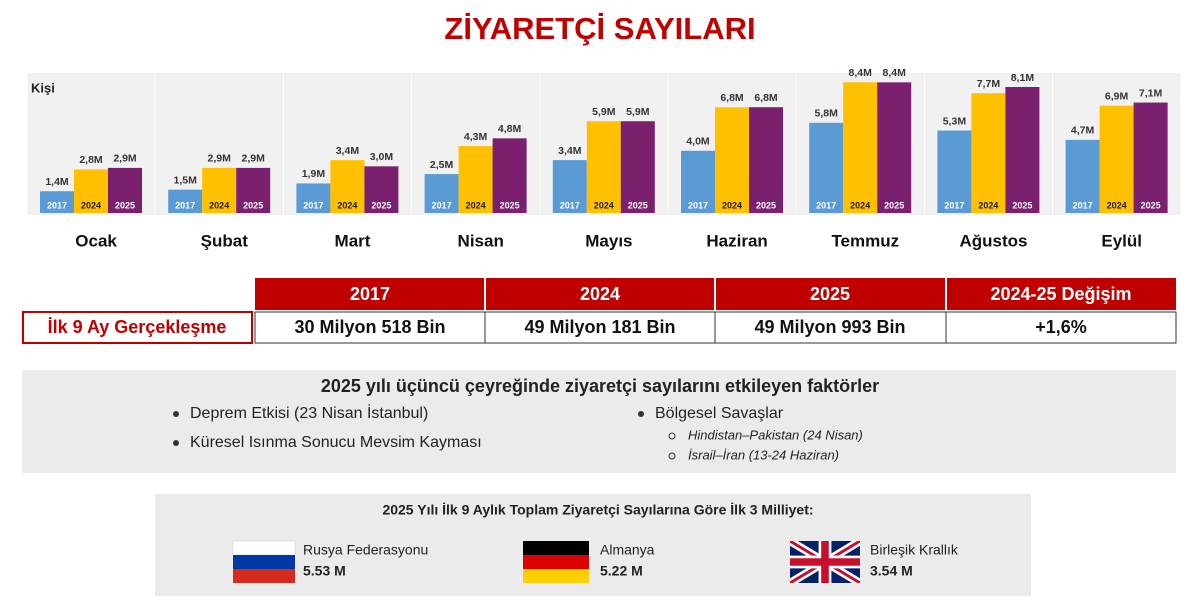 This screenshot has height=606, width=1200. What do you see at coordinates (621, 571) in the screenshot?
I see `nationality-value: 5.22 M` at bounding box center [621, 571].